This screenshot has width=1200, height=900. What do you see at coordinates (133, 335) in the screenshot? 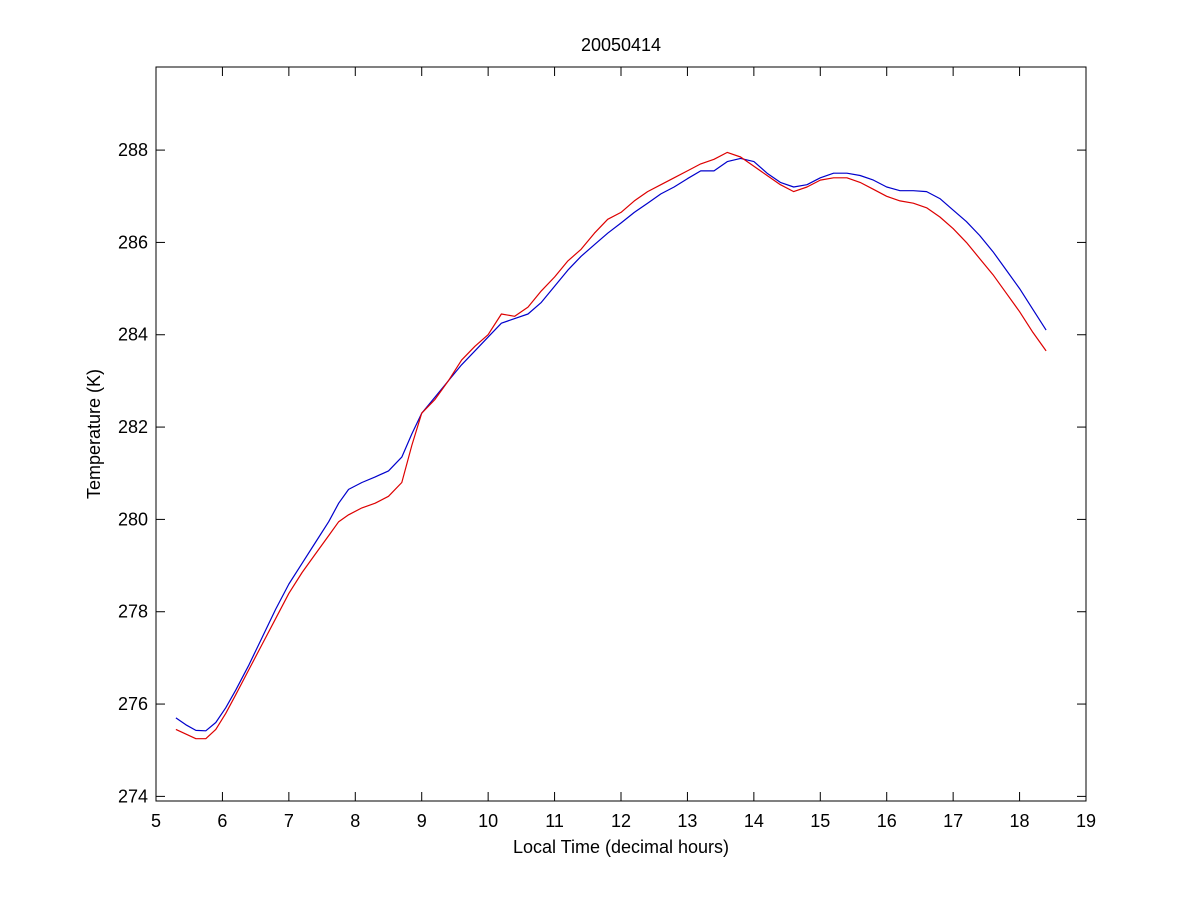
I see `y-tick-label: 284` at bounding box center [133, 335].